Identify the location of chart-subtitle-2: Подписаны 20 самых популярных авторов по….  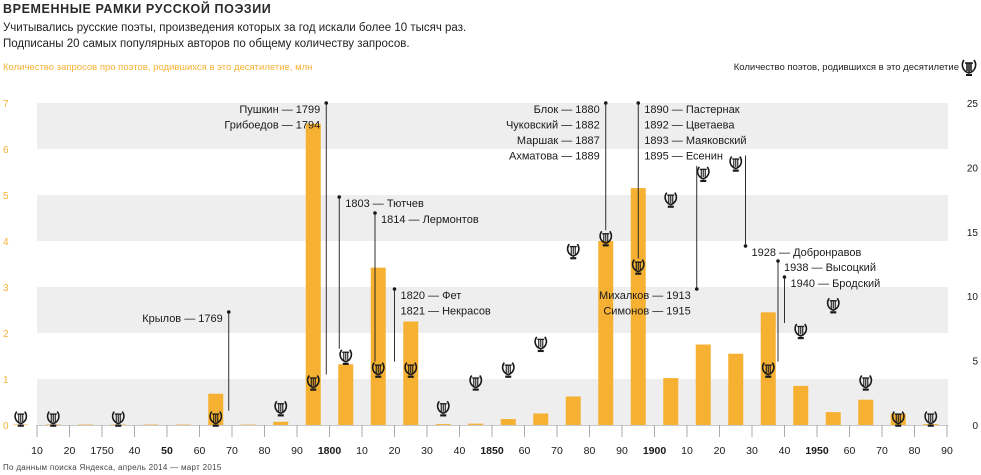
(206, 44).